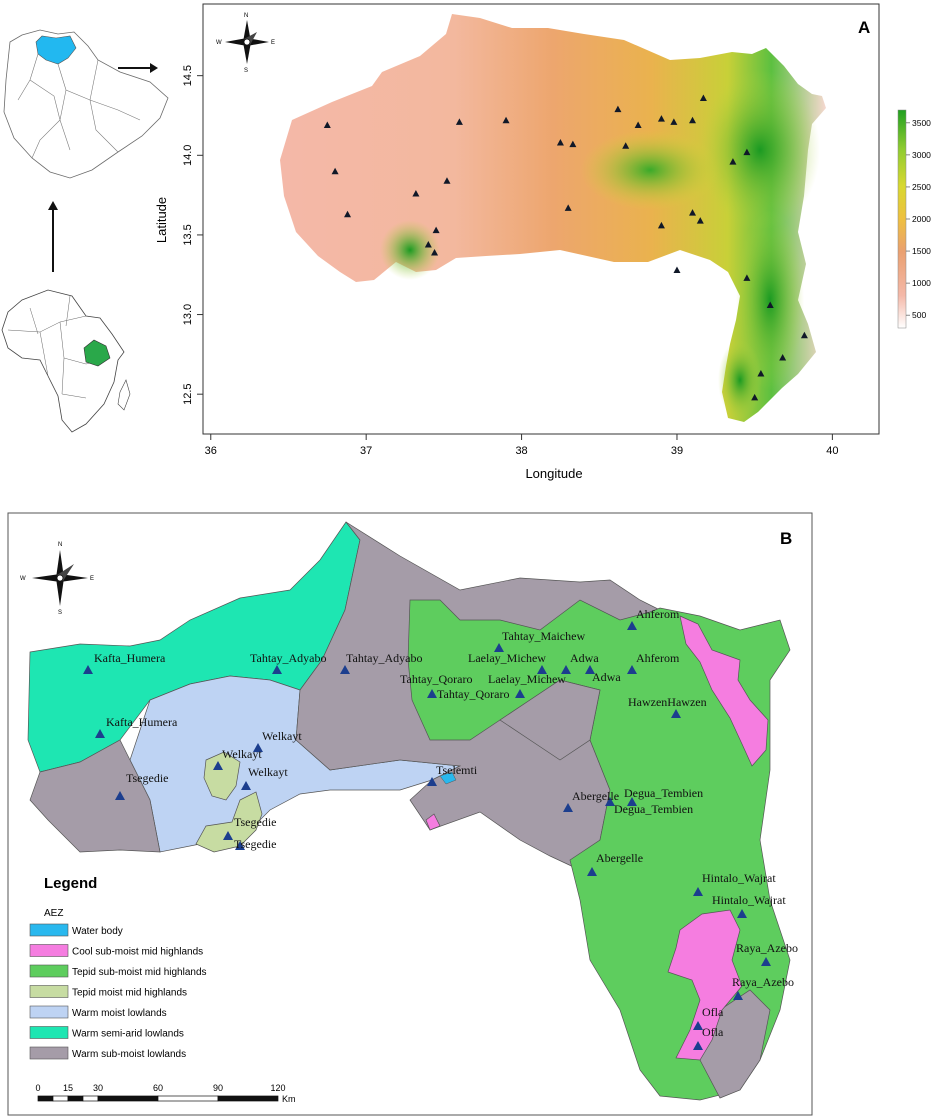 Image resolution: width=941 pixels, height=1120 pixels. Describe the element at coordinates (619, 858) in the screenshot. I see `station-label: Abergelle` at that location.